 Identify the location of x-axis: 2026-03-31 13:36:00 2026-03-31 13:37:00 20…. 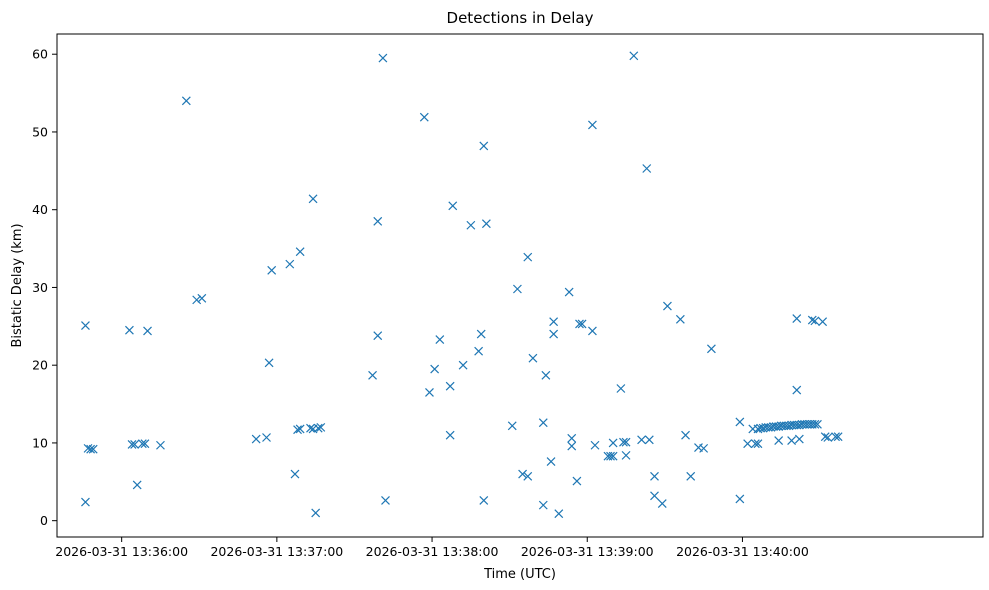
(432, 548).